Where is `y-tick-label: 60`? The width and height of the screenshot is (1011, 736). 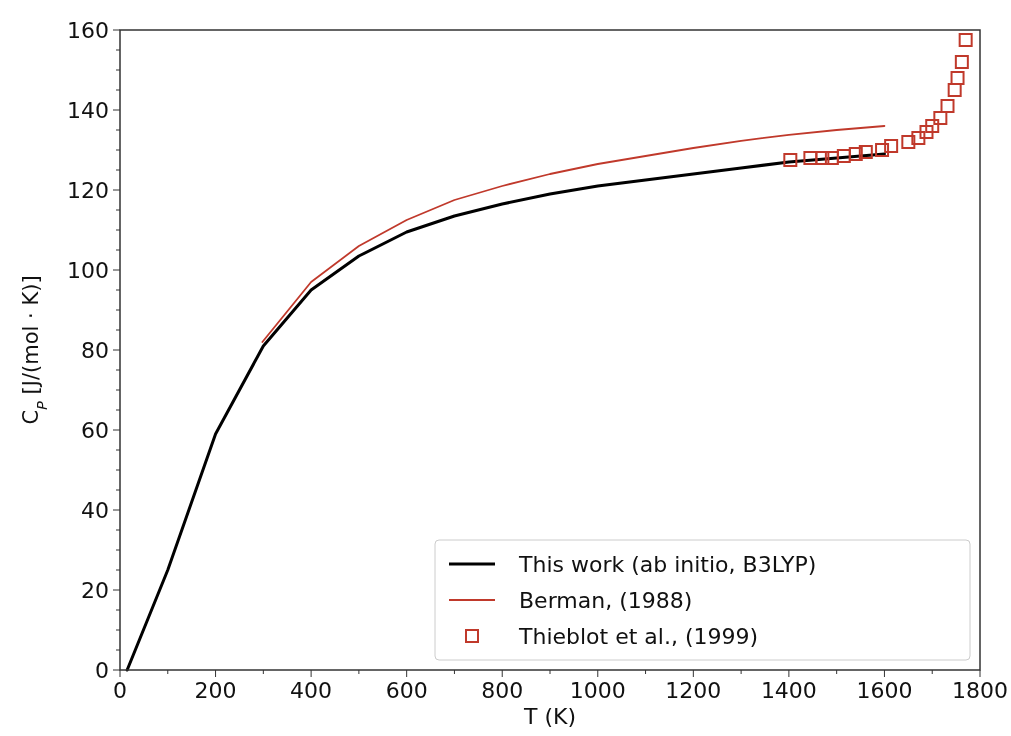 y-tick-label: 60 is located at coordinates (95, 430).